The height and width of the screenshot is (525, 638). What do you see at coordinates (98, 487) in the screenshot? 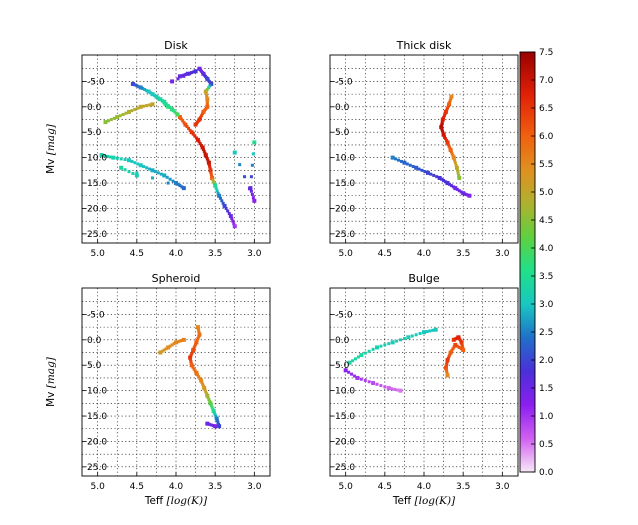
I see `x-tick-label: 5.0` at bounding box center [98, 487].